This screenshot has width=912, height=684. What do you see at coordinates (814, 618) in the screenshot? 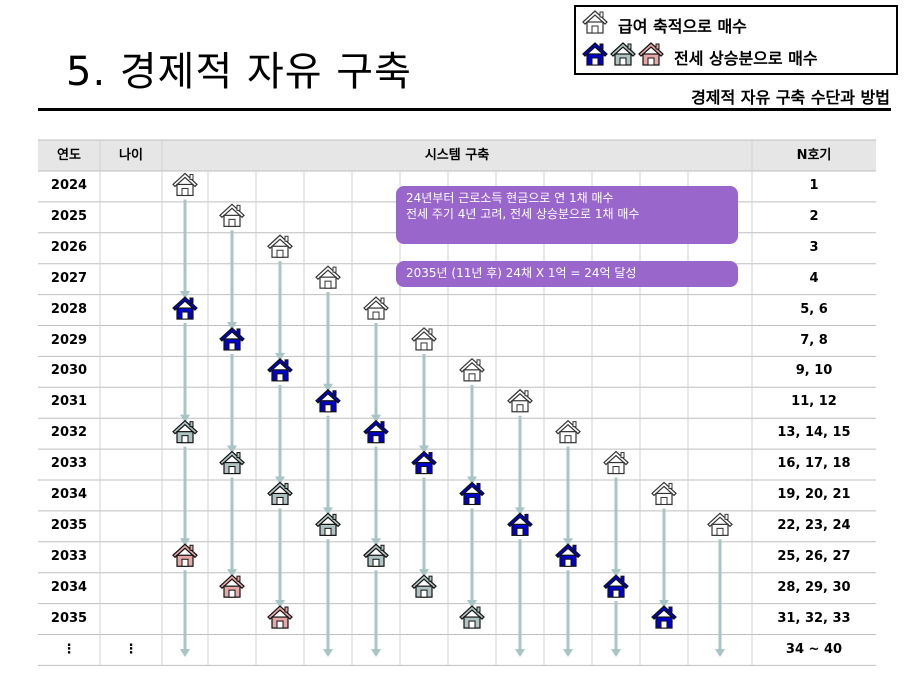
I see `row-count: 31, 32, 33` at bounding box center [814, 618].